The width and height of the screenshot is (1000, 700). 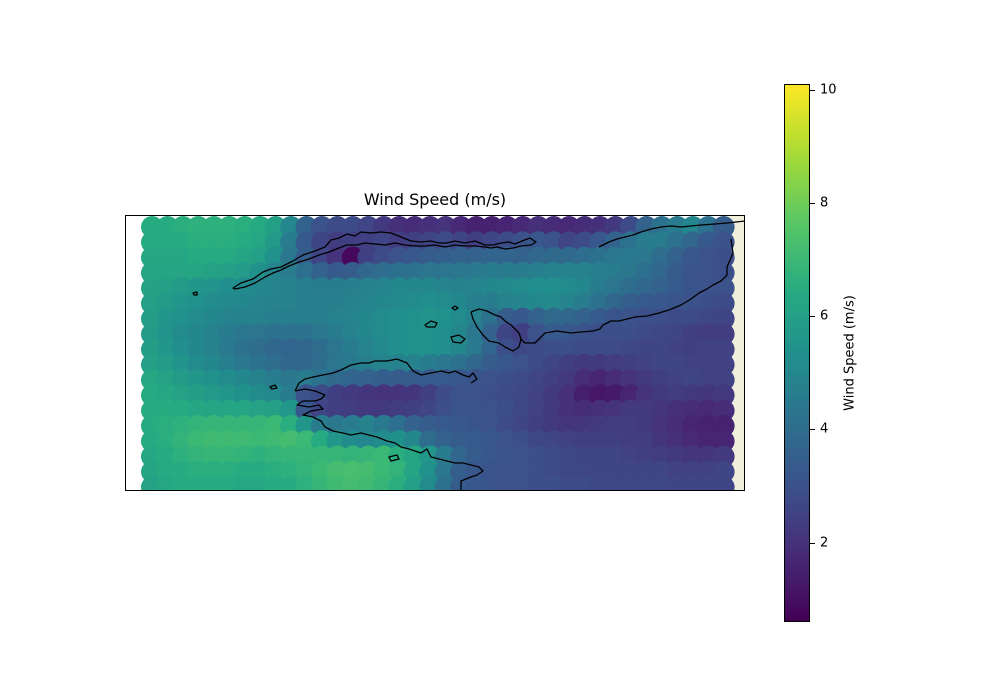 I want to click on island-scilly, so click(x=195, y=293).